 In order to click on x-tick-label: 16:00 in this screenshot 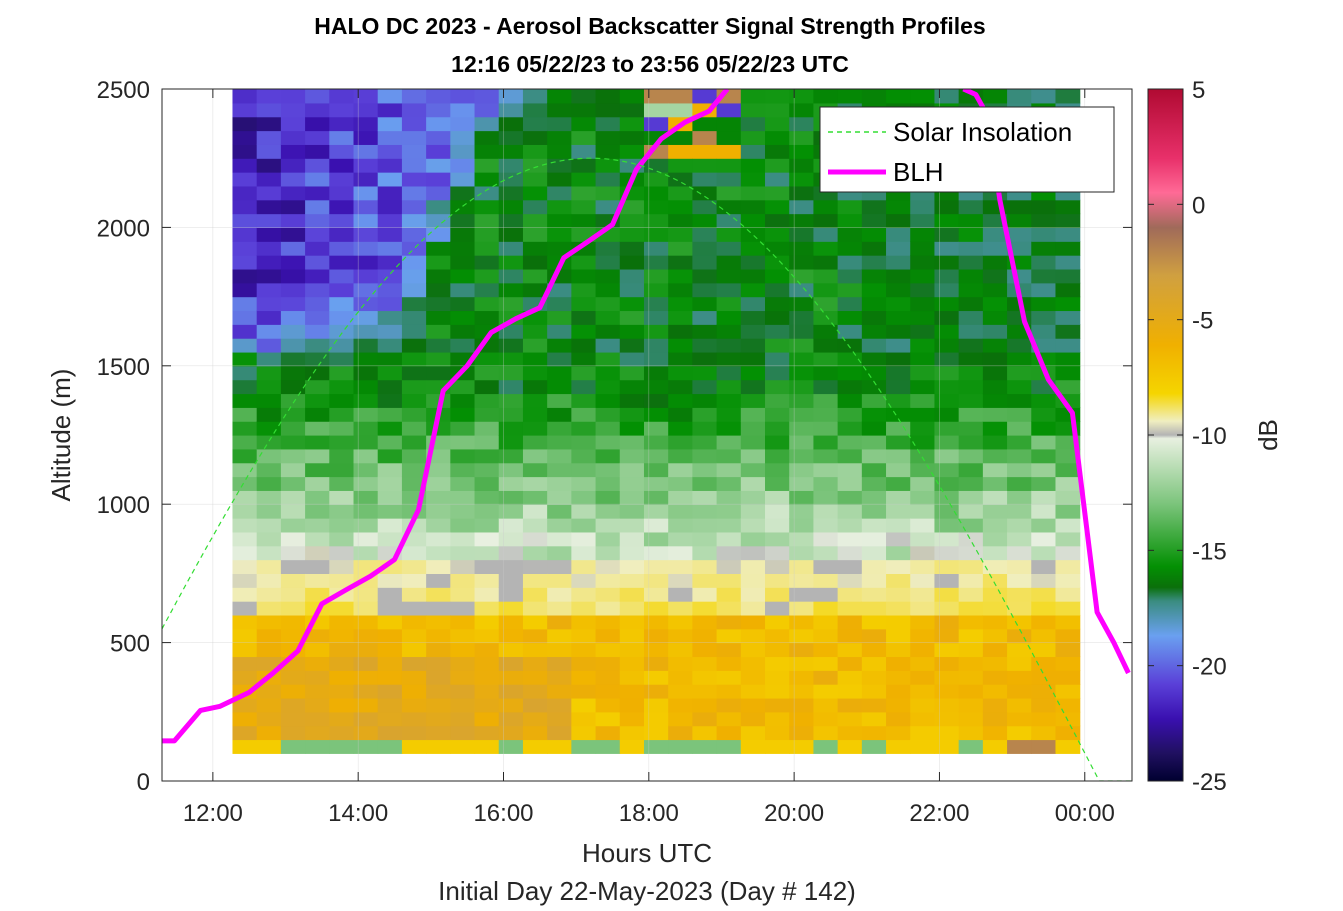, I will do `click(503, 813)`.